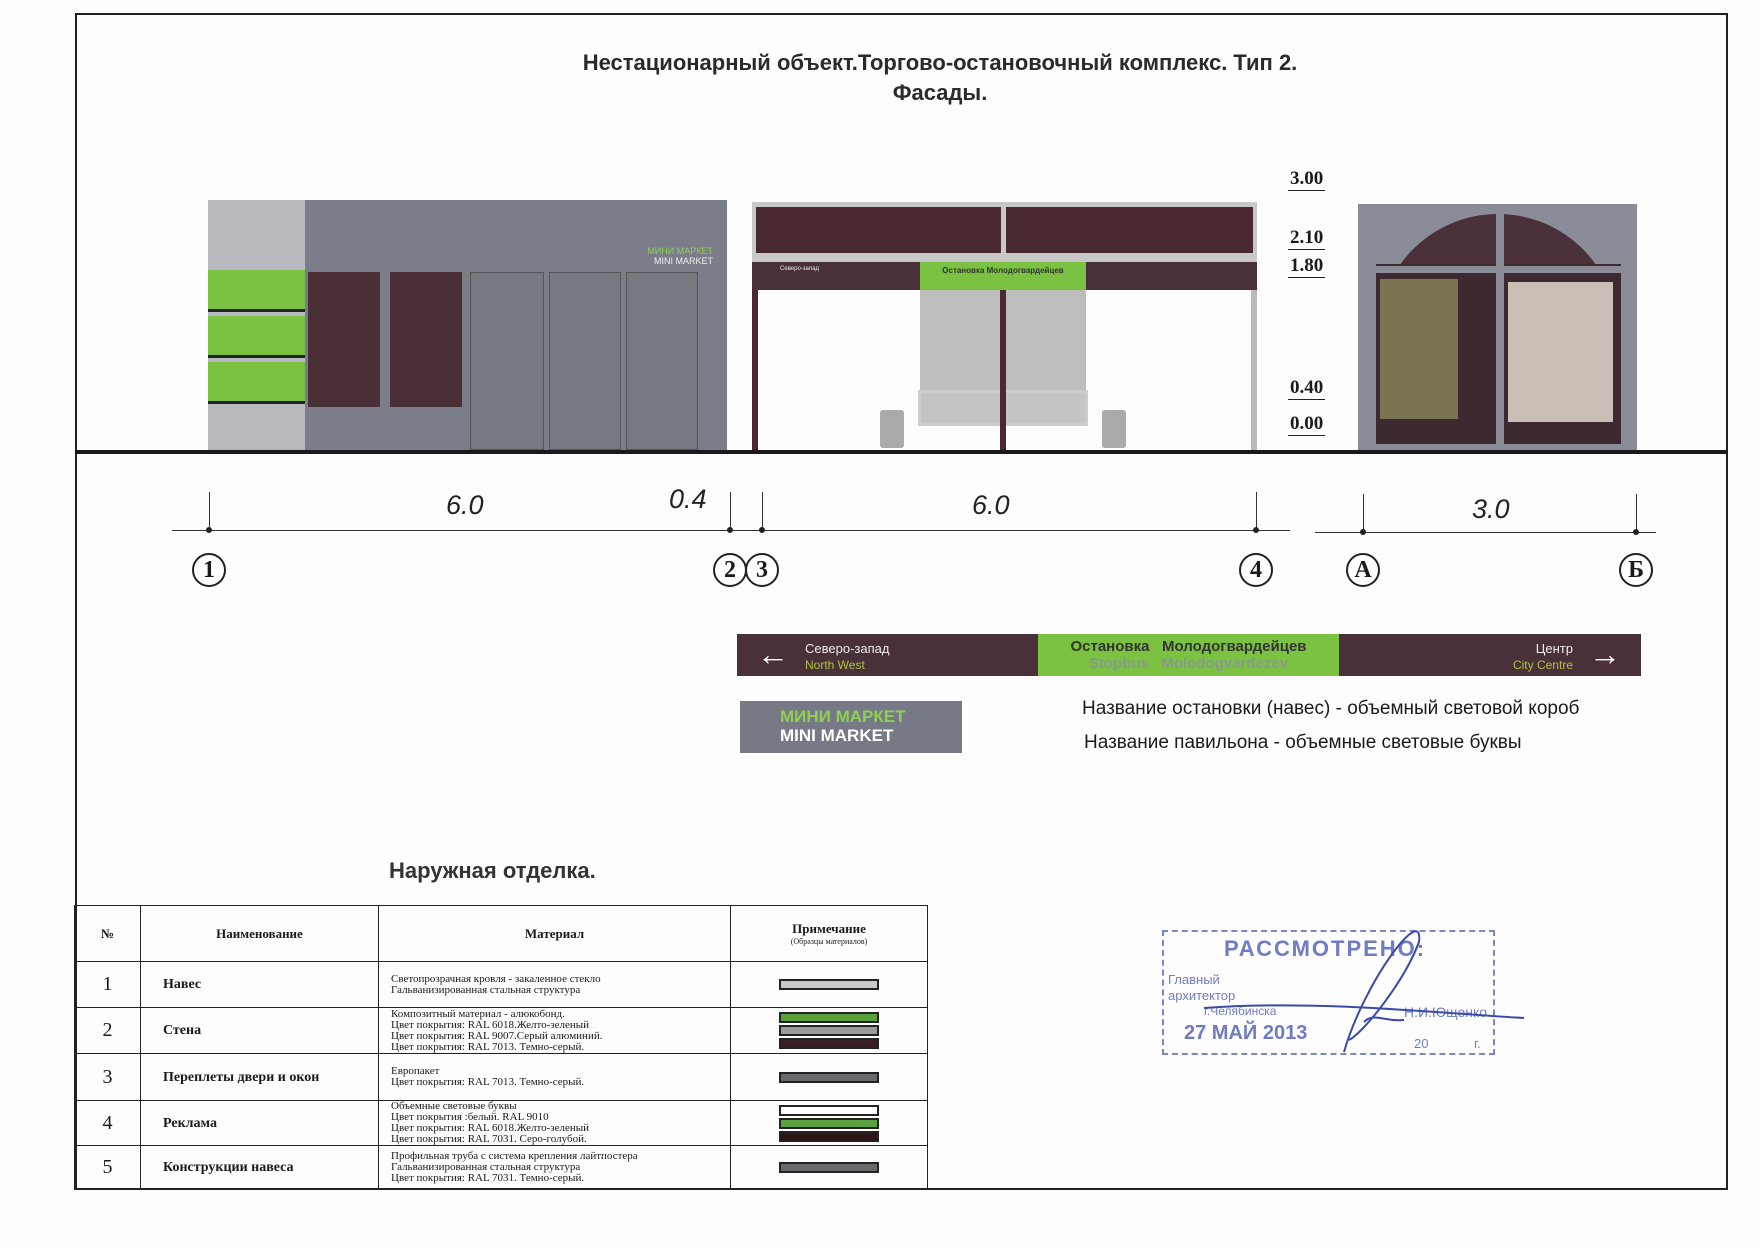 This screenshot has height=1248, width=1760. What do you see at coordinates (1004, 326) in the screenshot?
I see `bus-shelter-facade: Северо-запад Остановка Молодогвардейцев` at bounding box center [1004, 326].